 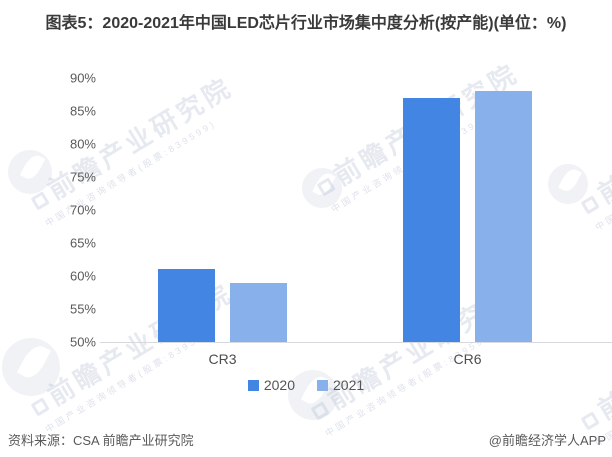 I want to click on legend-label: 2021, so click(x=349, y=385).